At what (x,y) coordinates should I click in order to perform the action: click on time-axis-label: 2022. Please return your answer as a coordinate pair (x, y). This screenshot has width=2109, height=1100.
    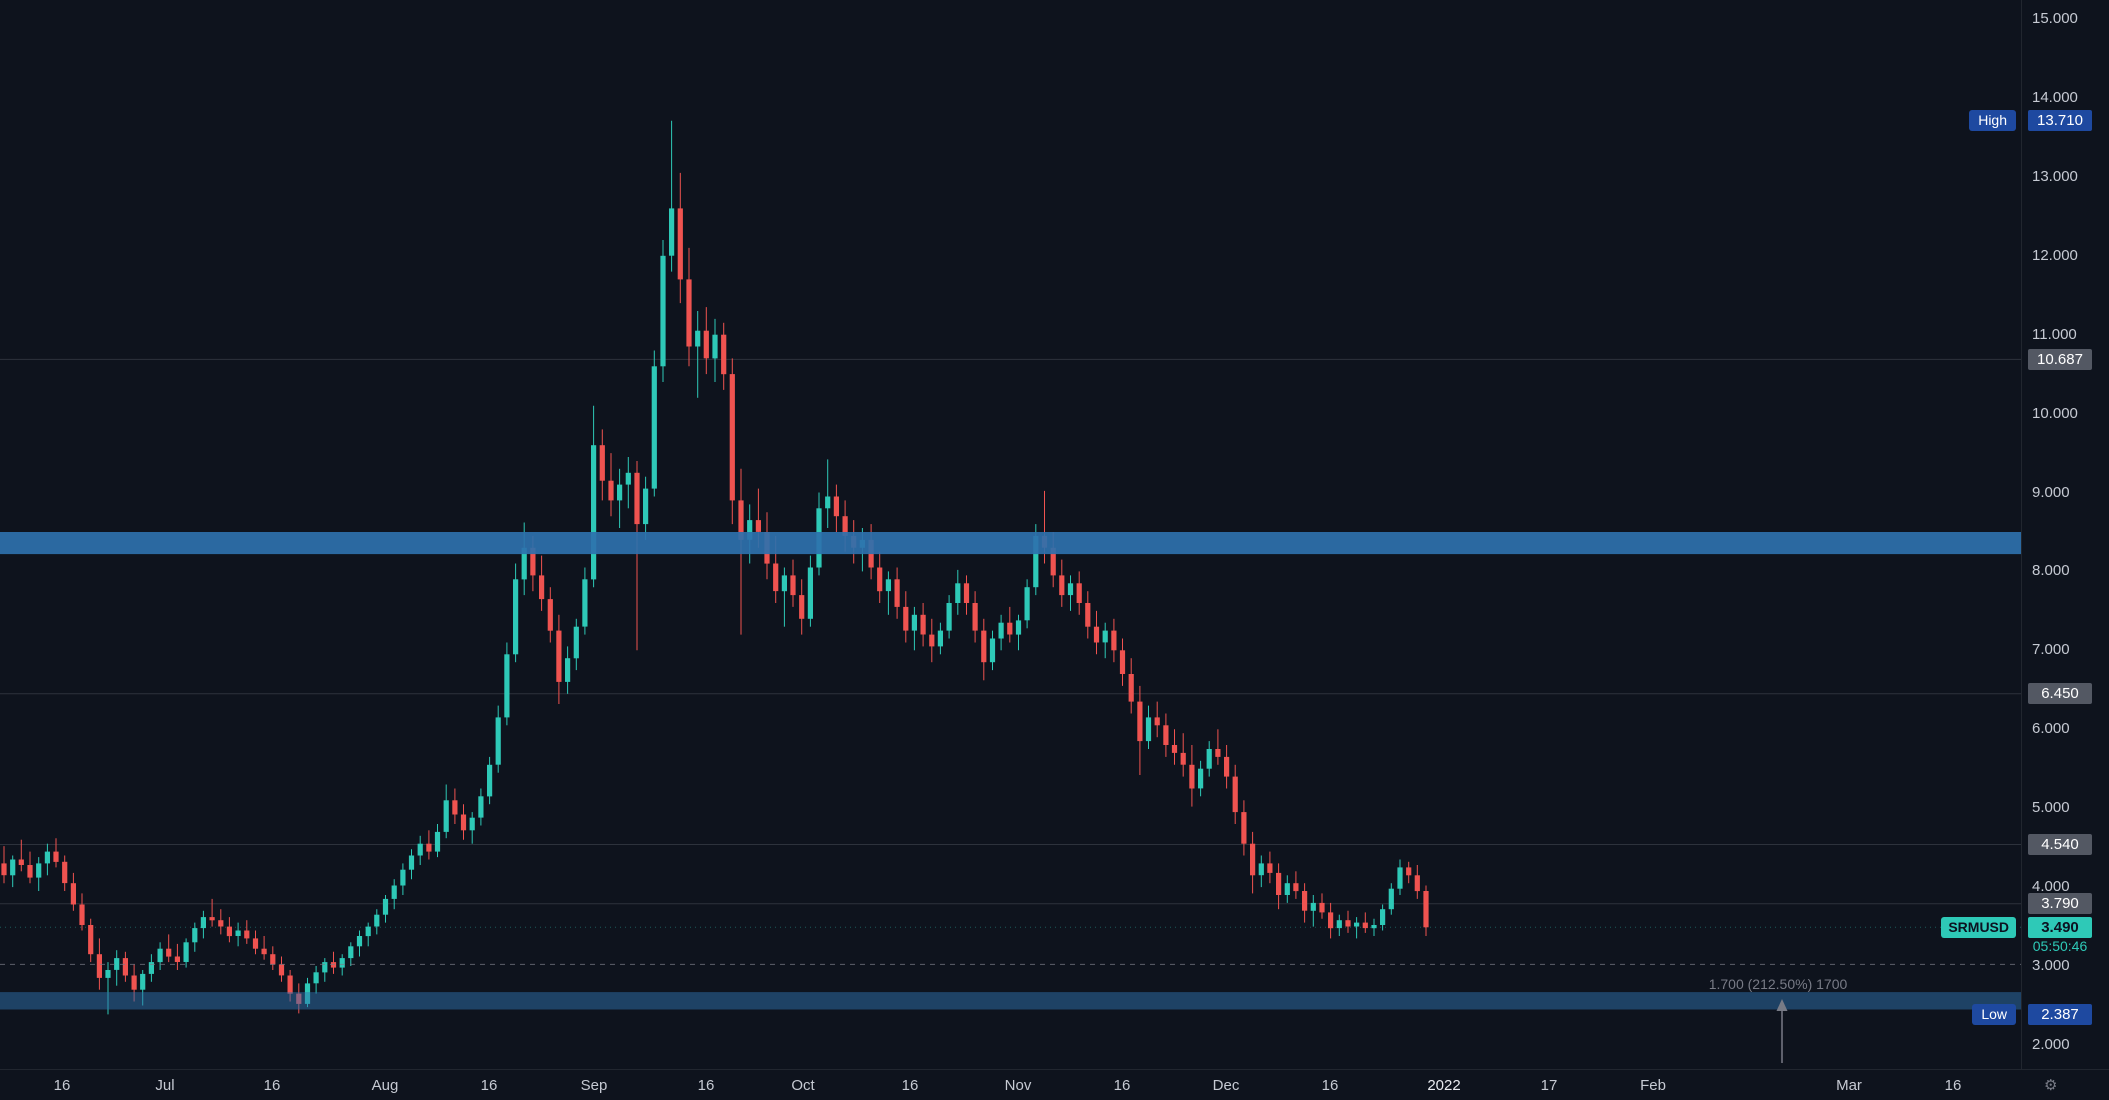
    Looking at the image, I should click on (1444, 1085).